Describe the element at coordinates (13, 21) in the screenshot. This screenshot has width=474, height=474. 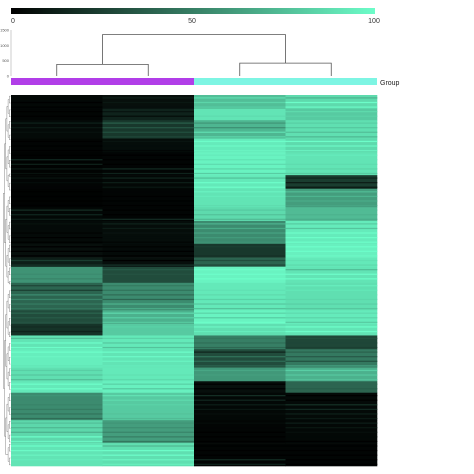
I see `color-scale-tick-min: 0` at that location.